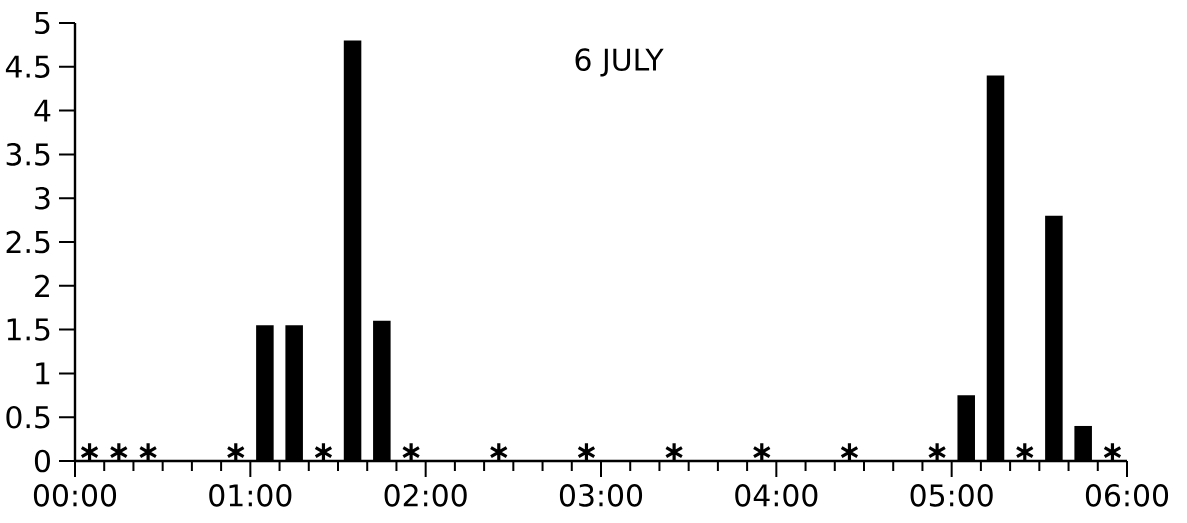 The width and height of the screenshot is (1187, 523). I want to click on x-tick-label: 03:00, so click(601, 495).